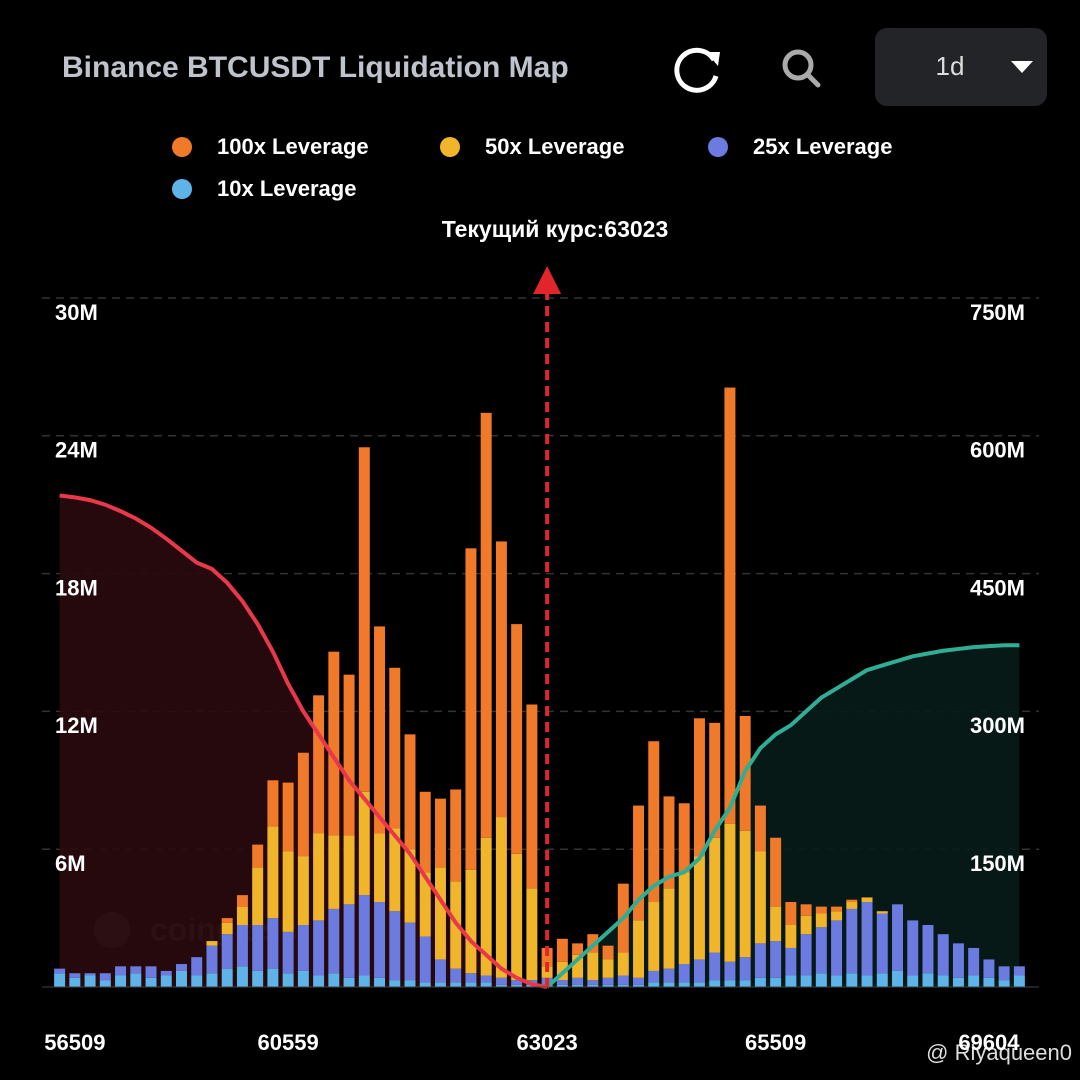 The image size is (1080, 1080). Describe the element at coordinates (775, 1042) in the screenshot. I see `x-tick-label: 65509` at that location.